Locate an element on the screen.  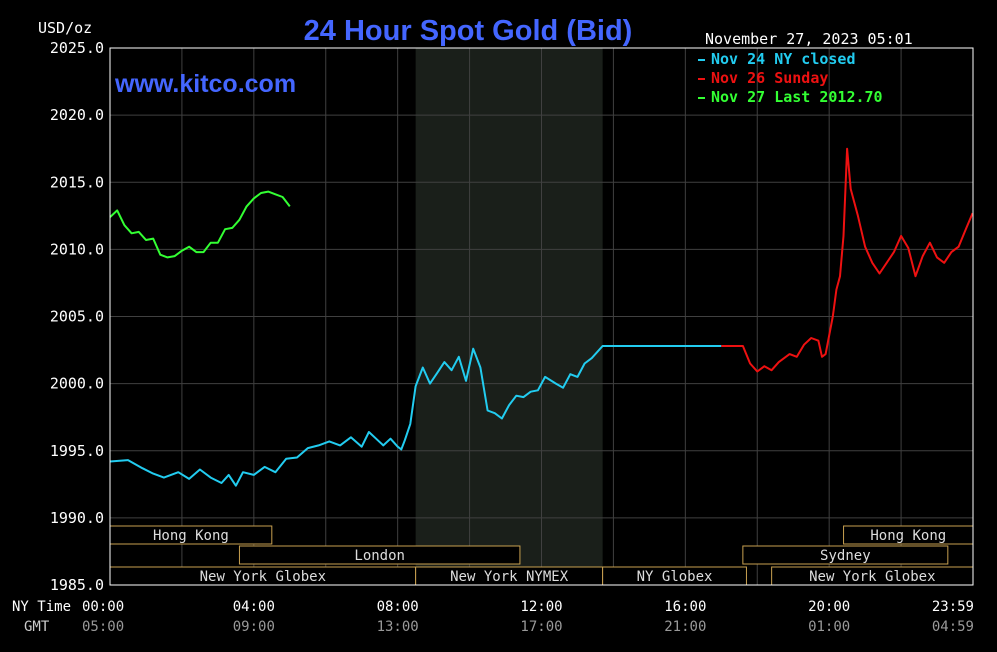
session-label: New York NYMEX is located at coordinates (509, 577).